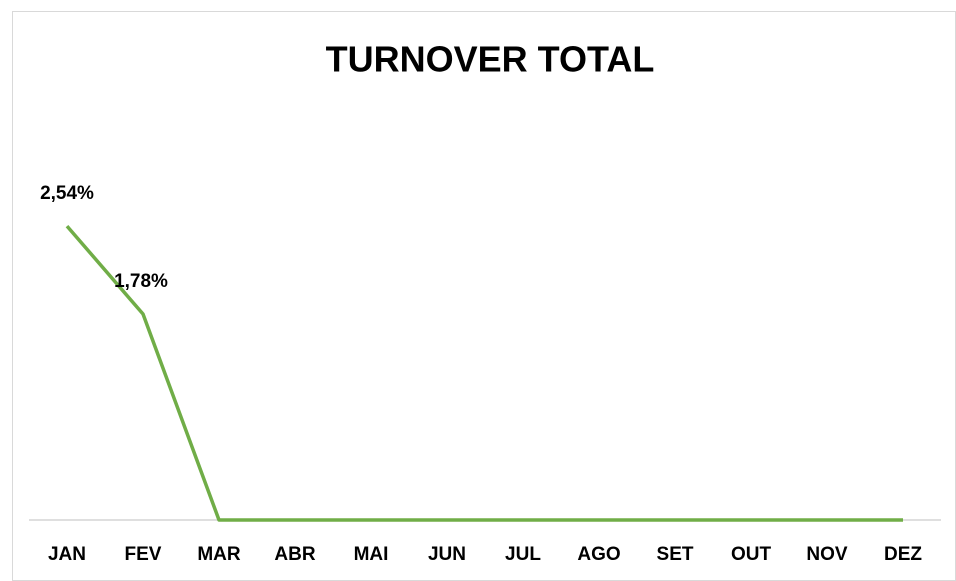 The width and height of the screenshot is (956, 581). What do you see at coordinates (490, 59) in the screenshot?
I see `chart-title: TURNOVER TOTAL` at bounding box center [490, 59].